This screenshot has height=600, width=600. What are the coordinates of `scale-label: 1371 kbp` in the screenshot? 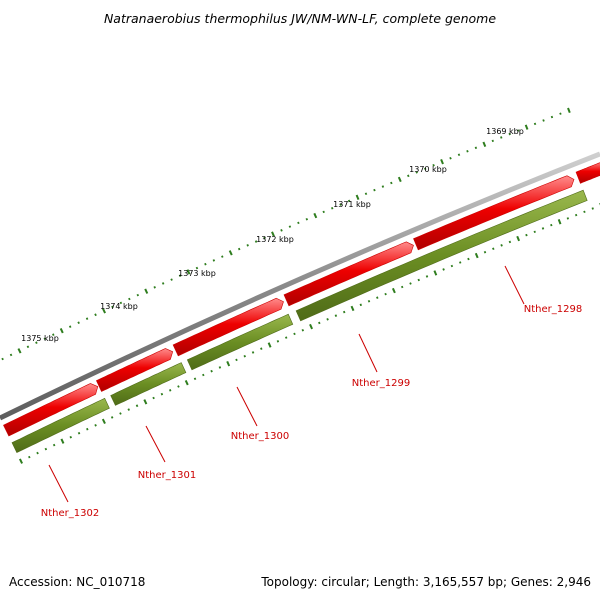 It's located at (352, 204).